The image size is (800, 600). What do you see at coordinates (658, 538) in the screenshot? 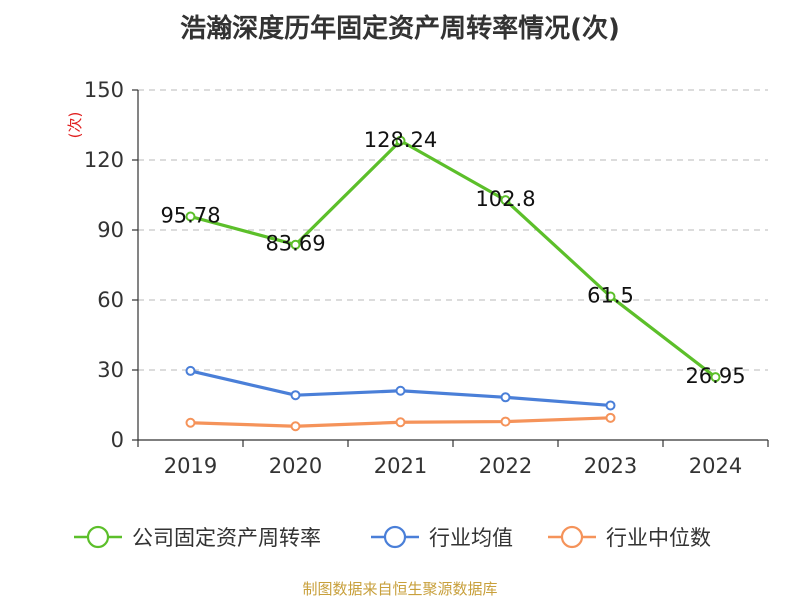
I see `legend-label: 行业中位数` at bounding box center [658, 538].